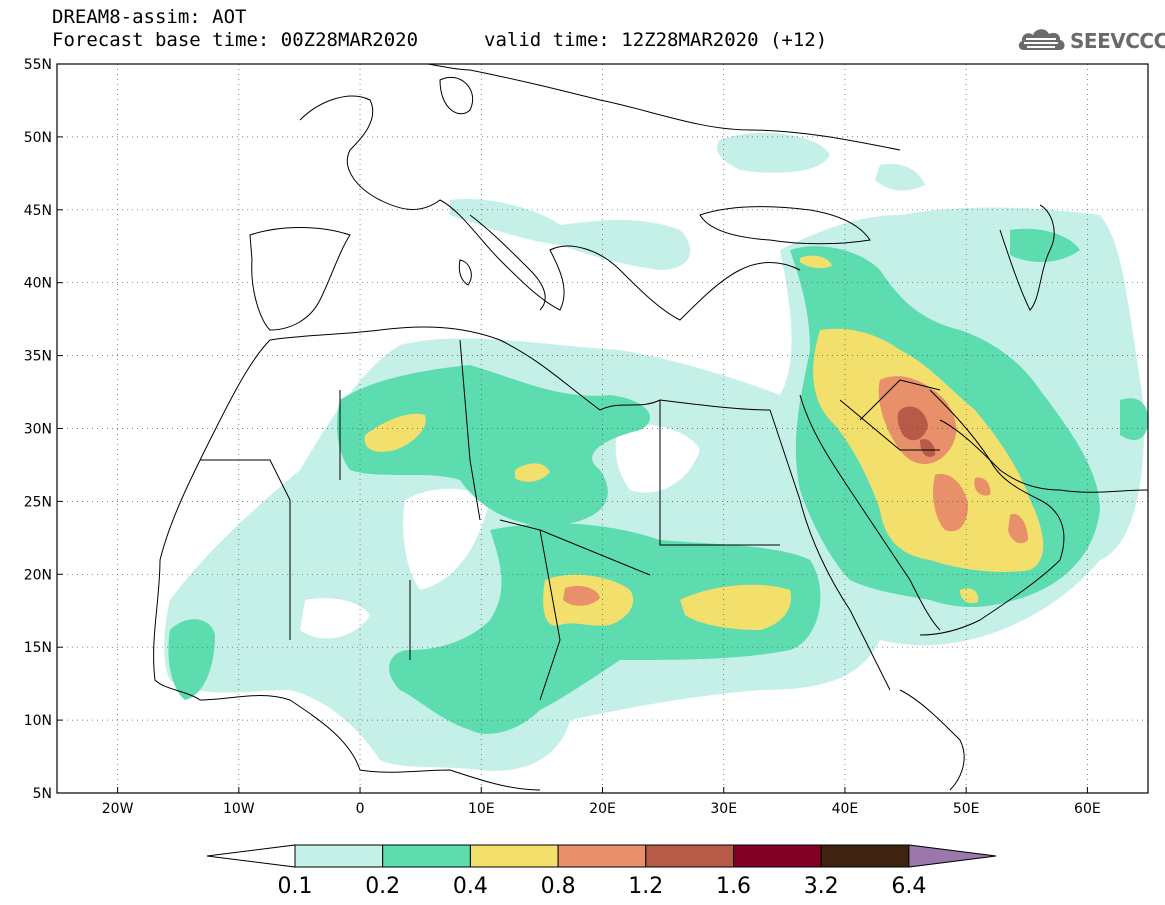 Image resolution: width=1165 pixels, height=905 pixels. Describe the element at coordinates (1117, 41) in the screenshot. I see `logo-text: SEEVCCC` at that location.